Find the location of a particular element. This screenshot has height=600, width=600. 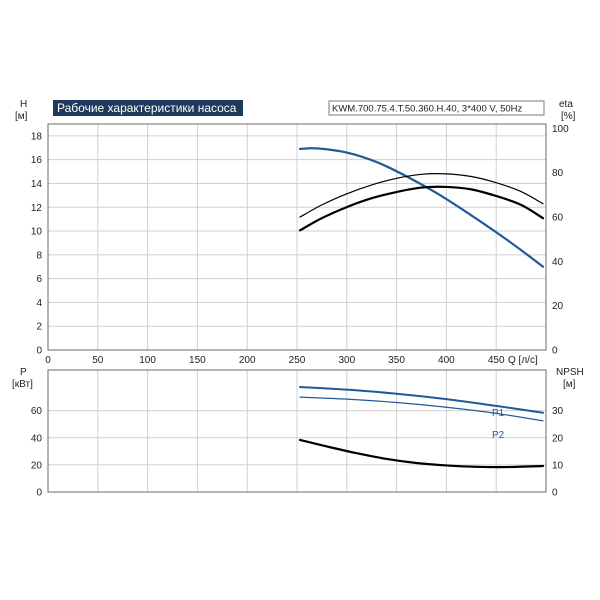

y-tick-label-right: 80 is located at coordinates (558, 173).